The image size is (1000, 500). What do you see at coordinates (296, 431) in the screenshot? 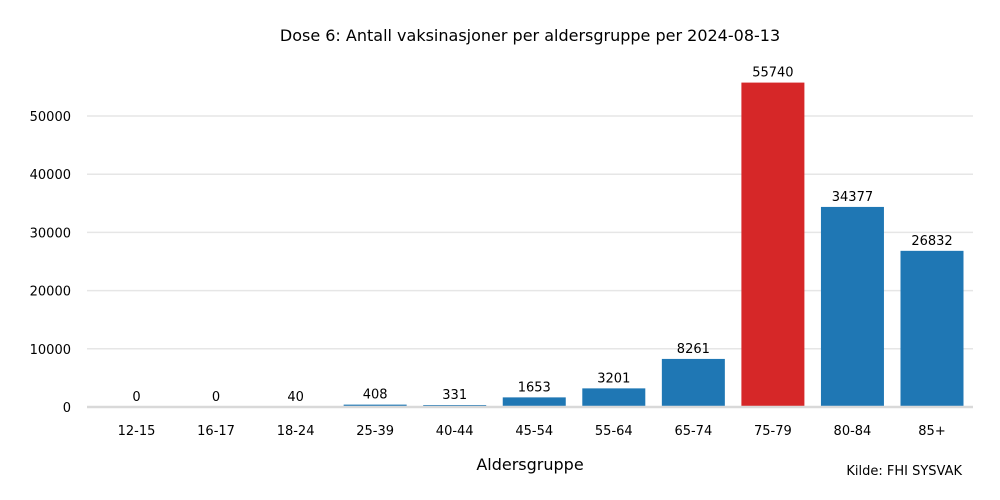
I see `x-tick-label: 18-24` at bounding box center [296, 431].